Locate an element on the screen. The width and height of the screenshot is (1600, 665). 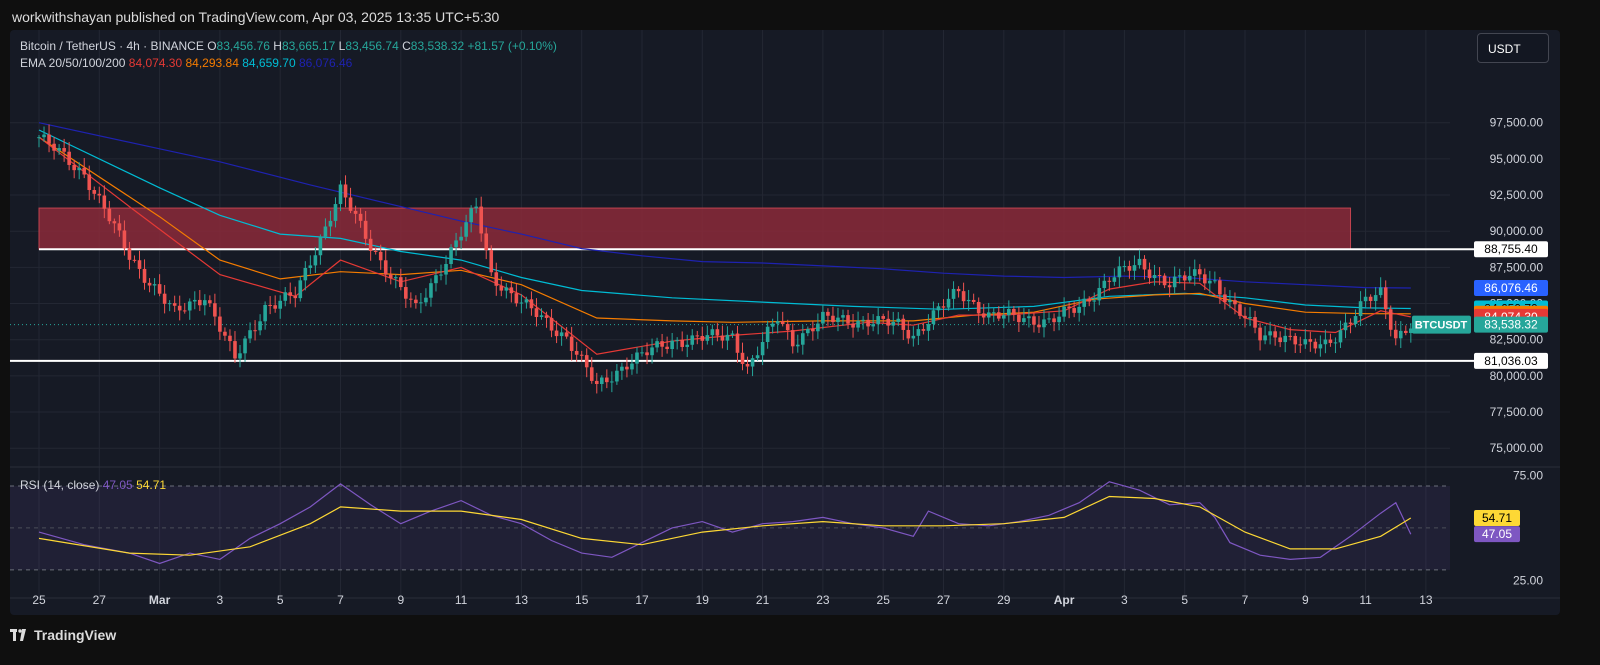
ema-label: EMA 20/50/100/200 is located at coordinates (73, 63).